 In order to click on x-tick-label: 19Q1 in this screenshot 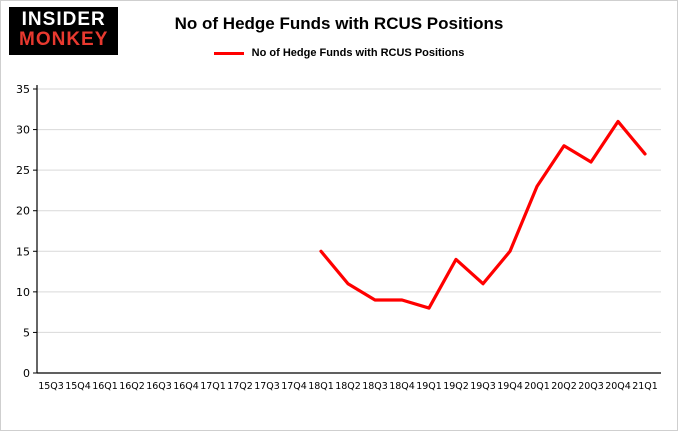, I will do `click(429, 386)`.